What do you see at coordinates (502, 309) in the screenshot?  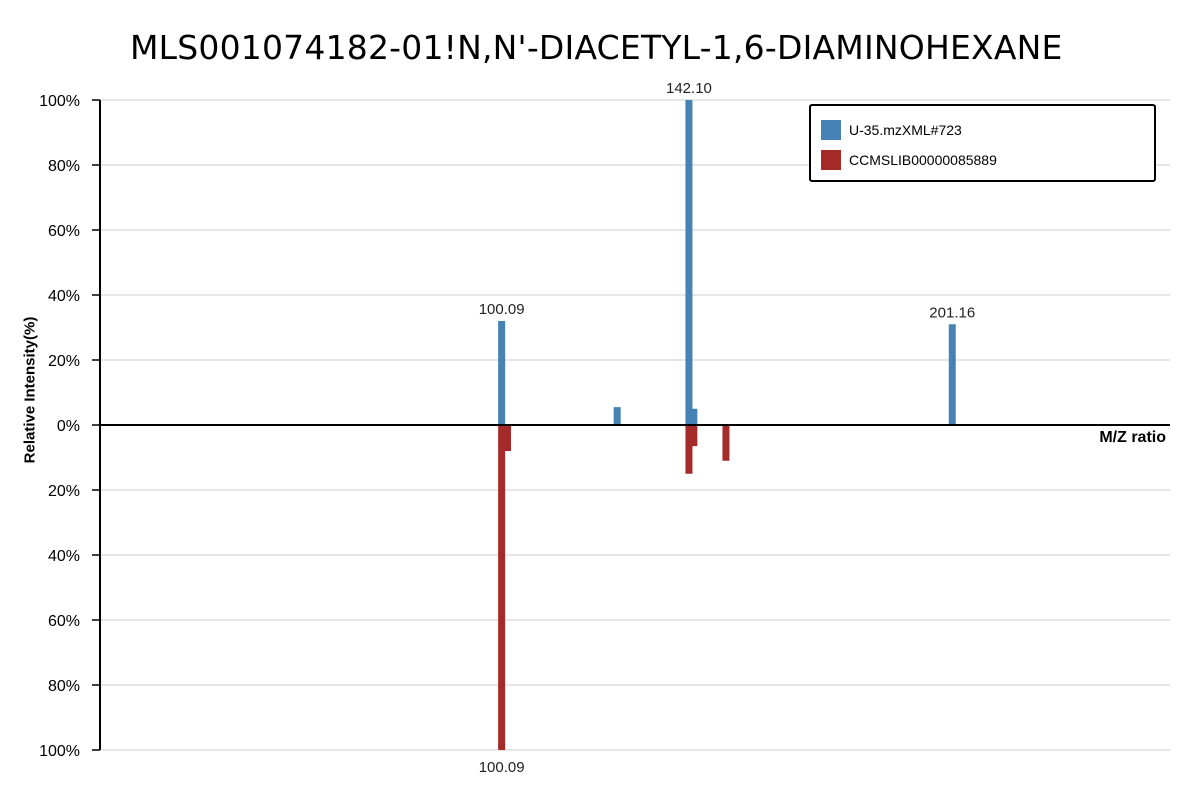 I see `peak-label-top: 100.09` at bounding box center [502, 309].